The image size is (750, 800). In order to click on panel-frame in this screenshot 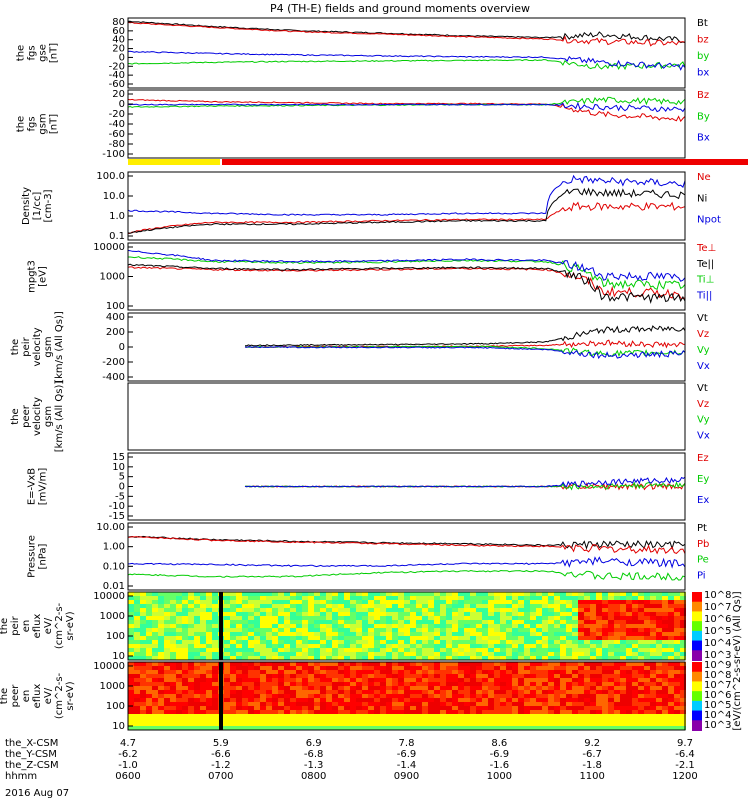, I will do `click(406, 416)`.